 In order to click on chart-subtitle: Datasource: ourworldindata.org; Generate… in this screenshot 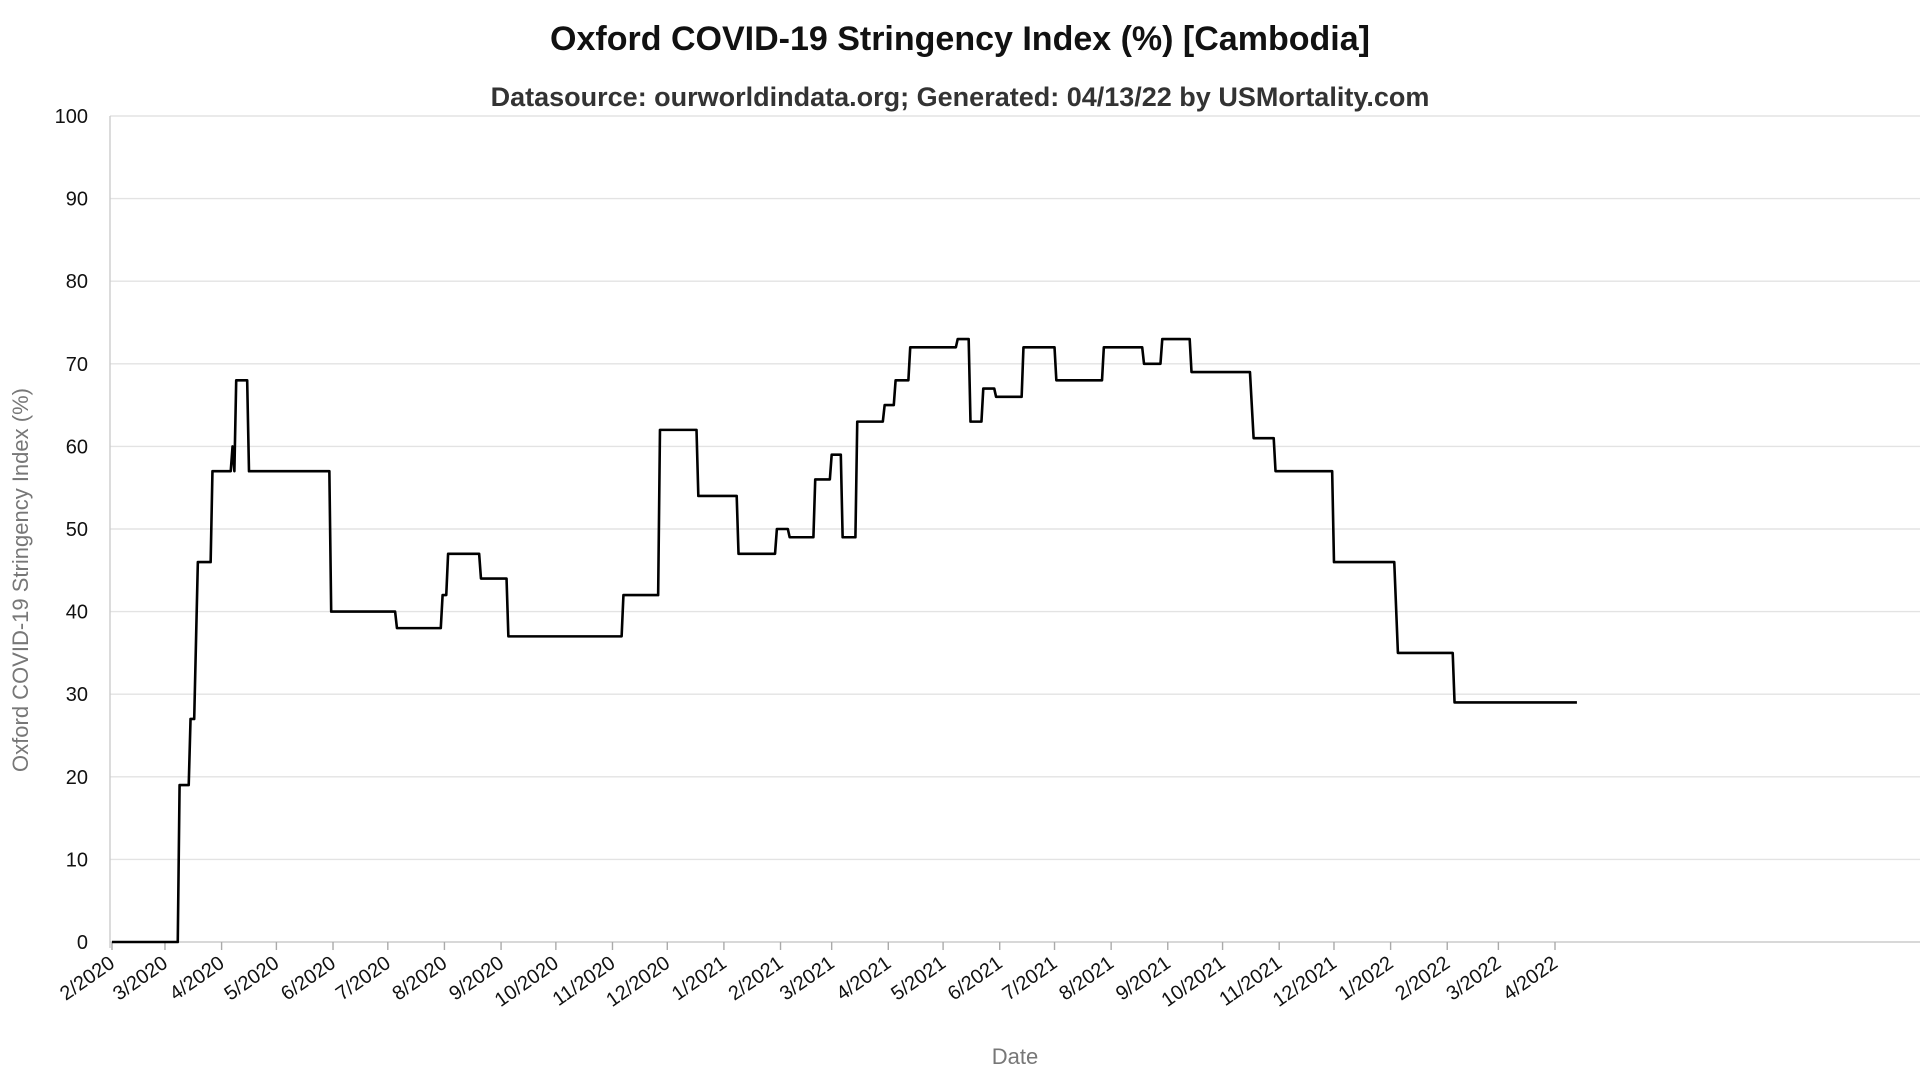, I will do `click(960, 97)`.